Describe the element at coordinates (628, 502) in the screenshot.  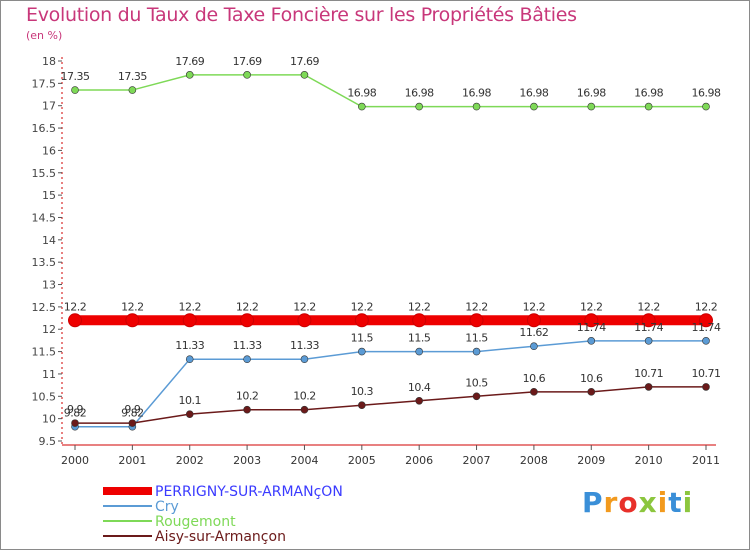
I see `logo-letter: o` at that location.